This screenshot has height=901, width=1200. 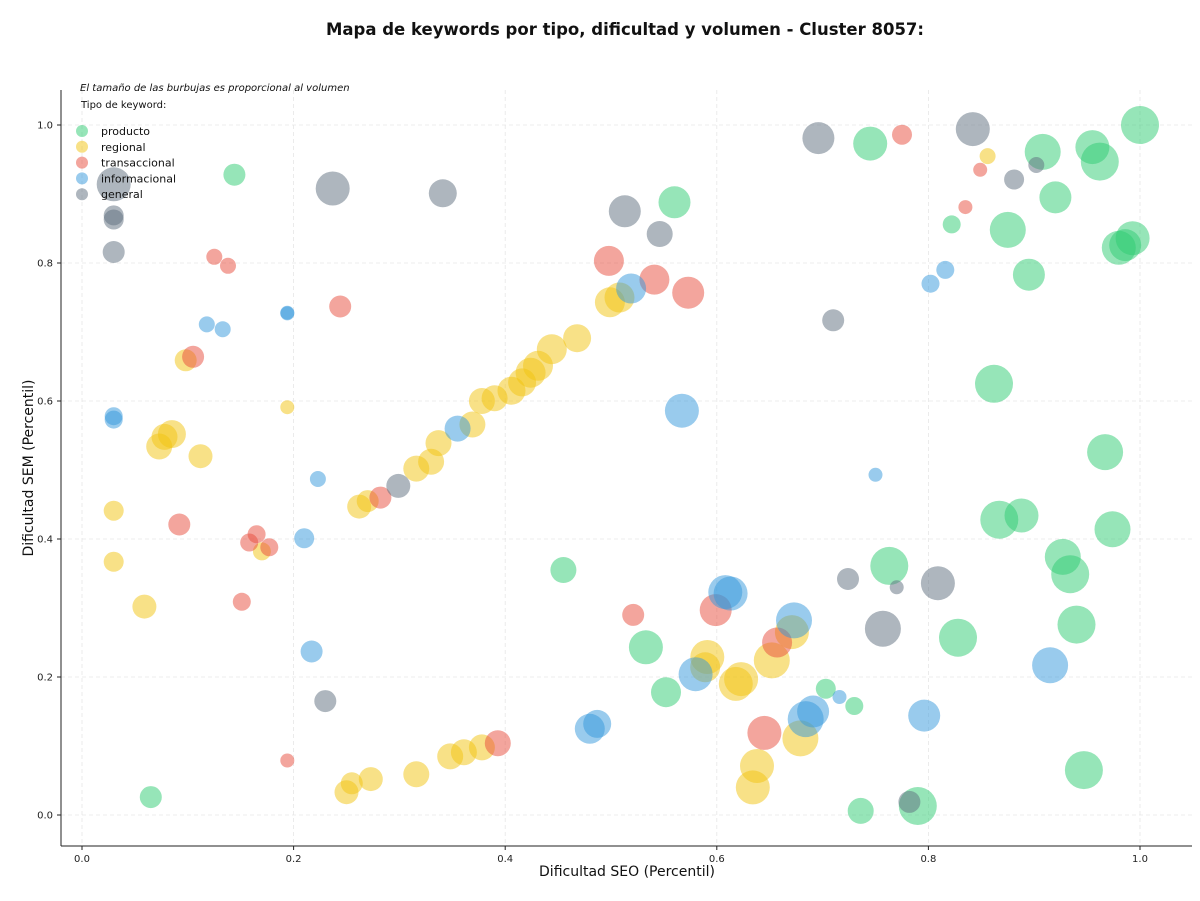 What do you see at coordinates (138, 178) in the screenshot?
I see `legend-label-informacional: informacional` at bounding box center [138, 178].